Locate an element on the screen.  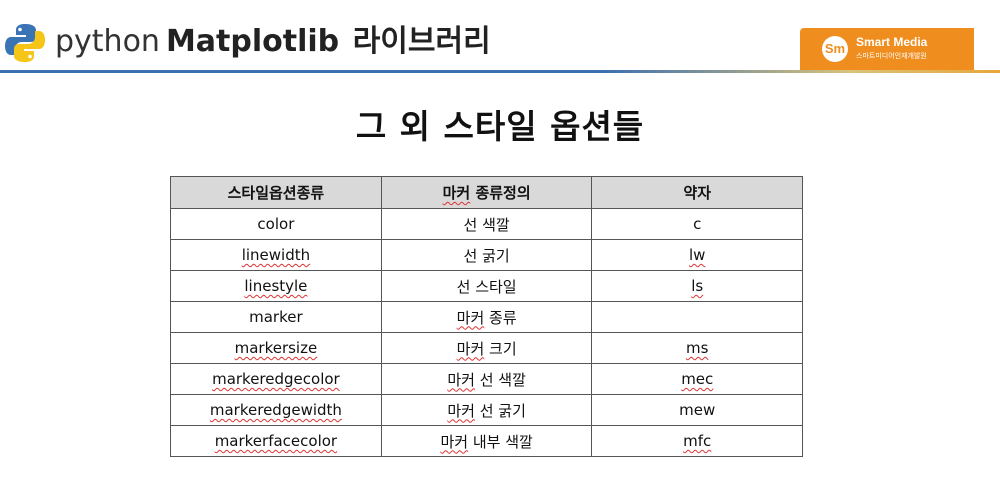
table-row: marker 마커 종류 is located at coordinates (486, 317).